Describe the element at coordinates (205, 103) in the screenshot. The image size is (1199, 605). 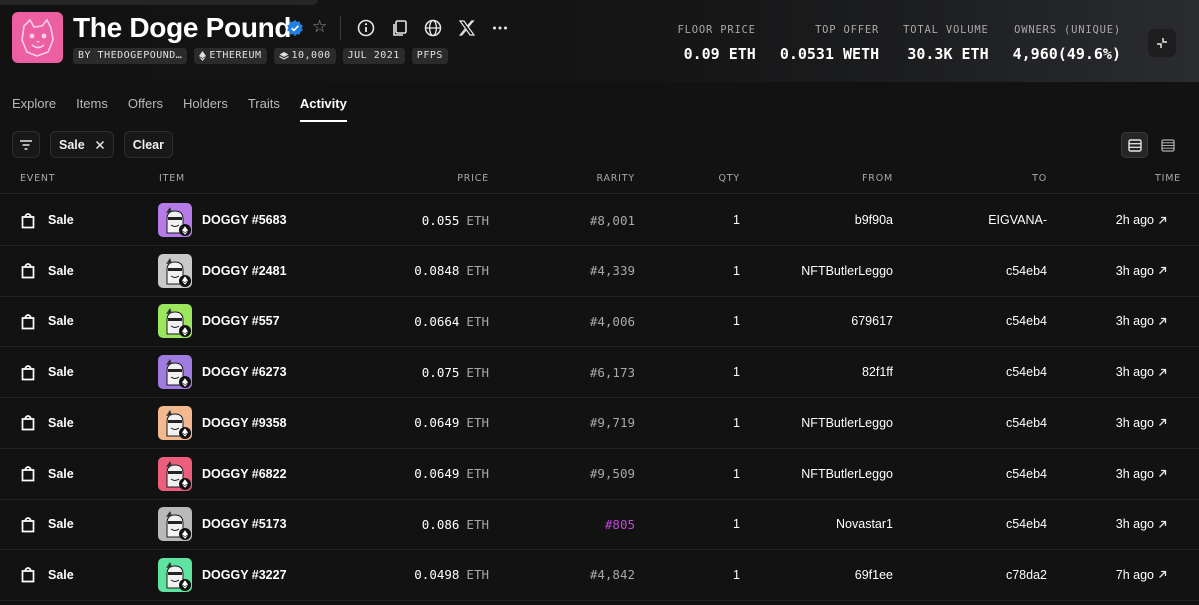
I see `tab-holders: Holders` at that location.